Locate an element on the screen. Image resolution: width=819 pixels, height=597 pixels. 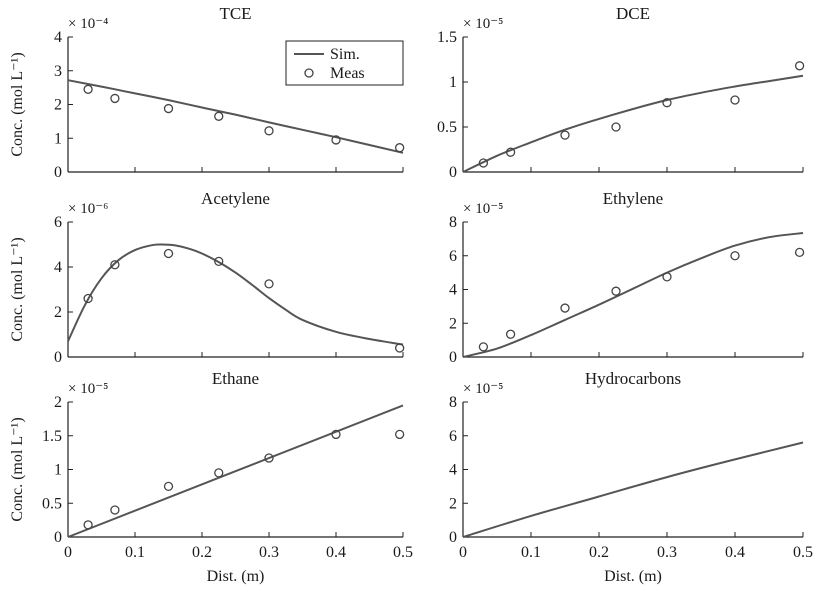
panel-tce: 0 1 2 3 4 TCE × 10⁻⁴ Conc. (mol L⁻¹) Sim. Meas is located at coordinates (207, 92).